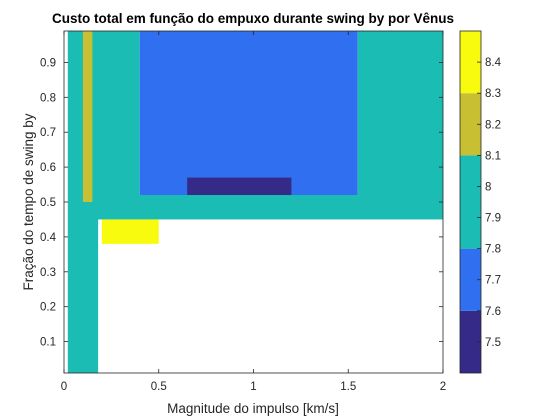  I want to click on y-tick-label: 0.5, so click(48, 203).